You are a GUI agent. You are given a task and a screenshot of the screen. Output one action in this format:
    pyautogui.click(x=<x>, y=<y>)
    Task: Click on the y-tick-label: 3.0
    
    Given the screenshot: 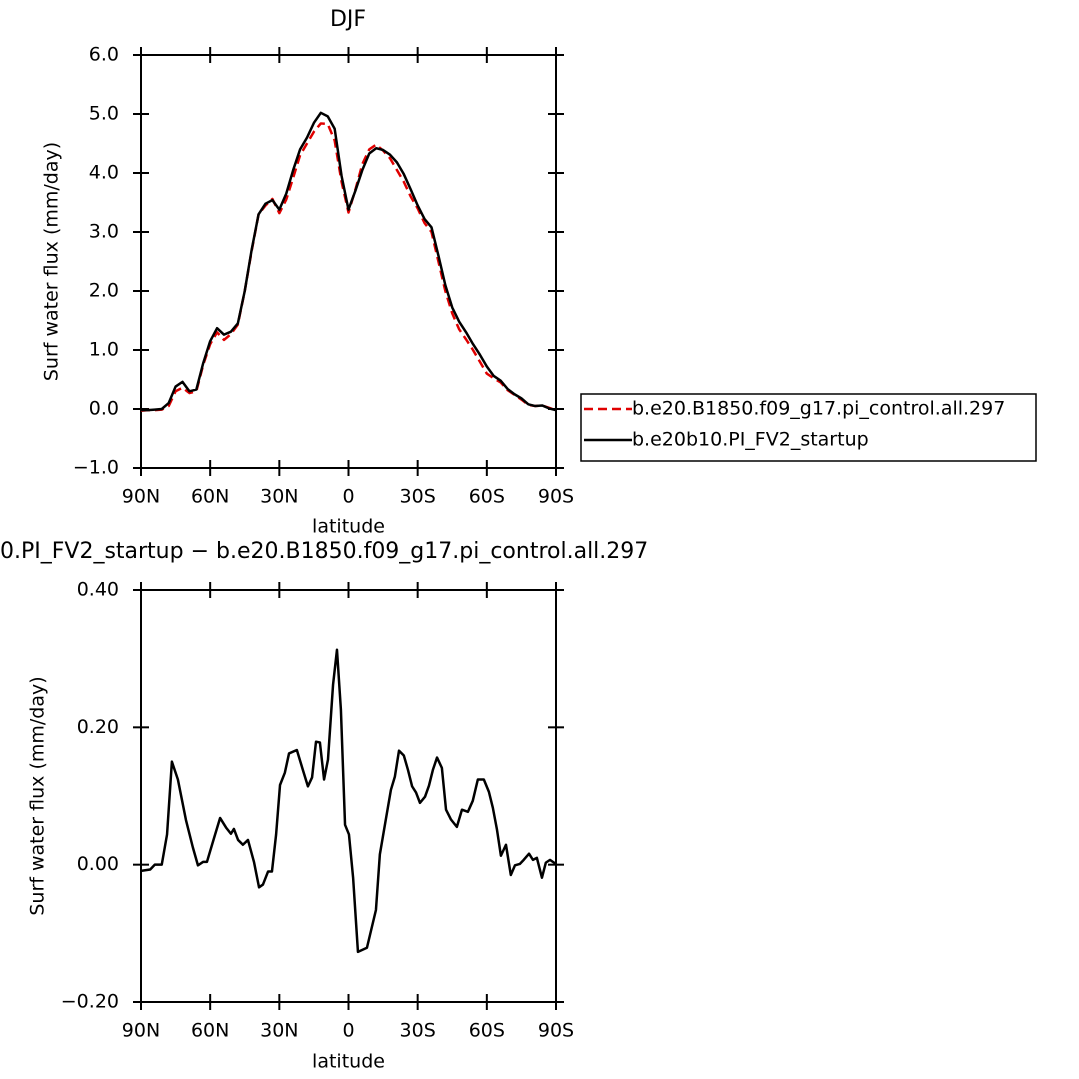 What is the action you would take?
    pyautogui.click(x=104, y=232)
    